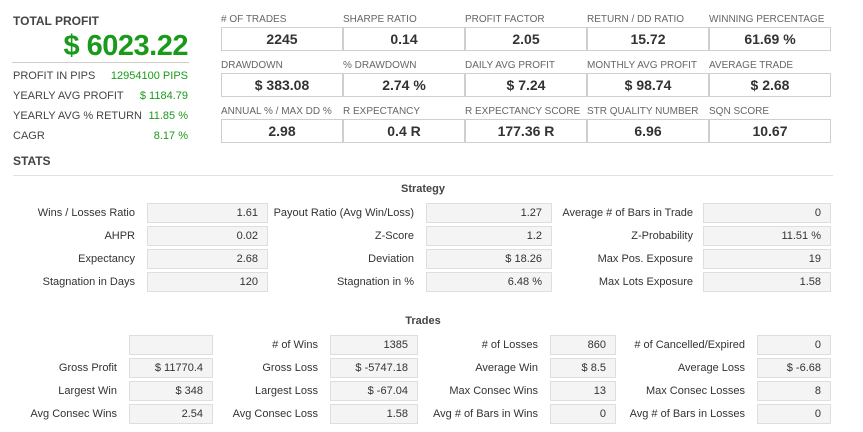 Image resolution: width=863 pixels, height=432 pixels. What do you see at coordinates (404, 39) in the screenshot?
I see `metric-value: 0.14` at bounding box center [404, 39].